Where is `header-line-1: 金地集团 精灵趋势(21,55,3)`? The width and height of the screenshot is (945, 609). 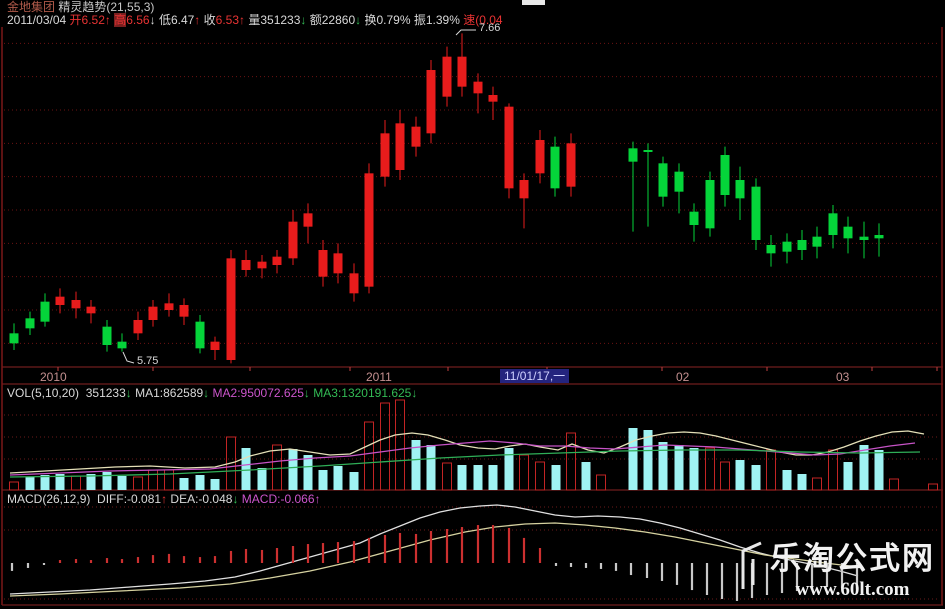 header-line-1: 金地集团 精灵趋势(21,55,3) is located at coordinates (80, 7).